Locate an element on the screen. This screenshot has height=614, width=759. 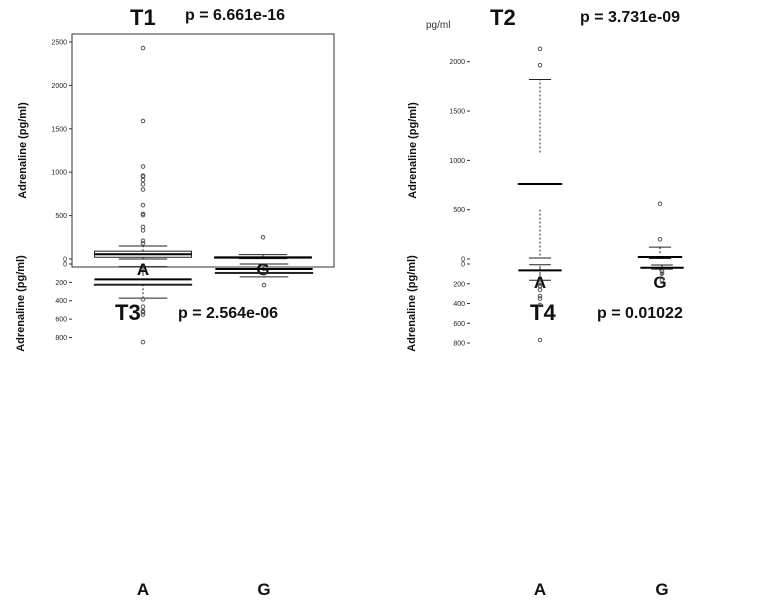
p-value-label: p = 3.731e-09 is located at coordinates (630, 17).